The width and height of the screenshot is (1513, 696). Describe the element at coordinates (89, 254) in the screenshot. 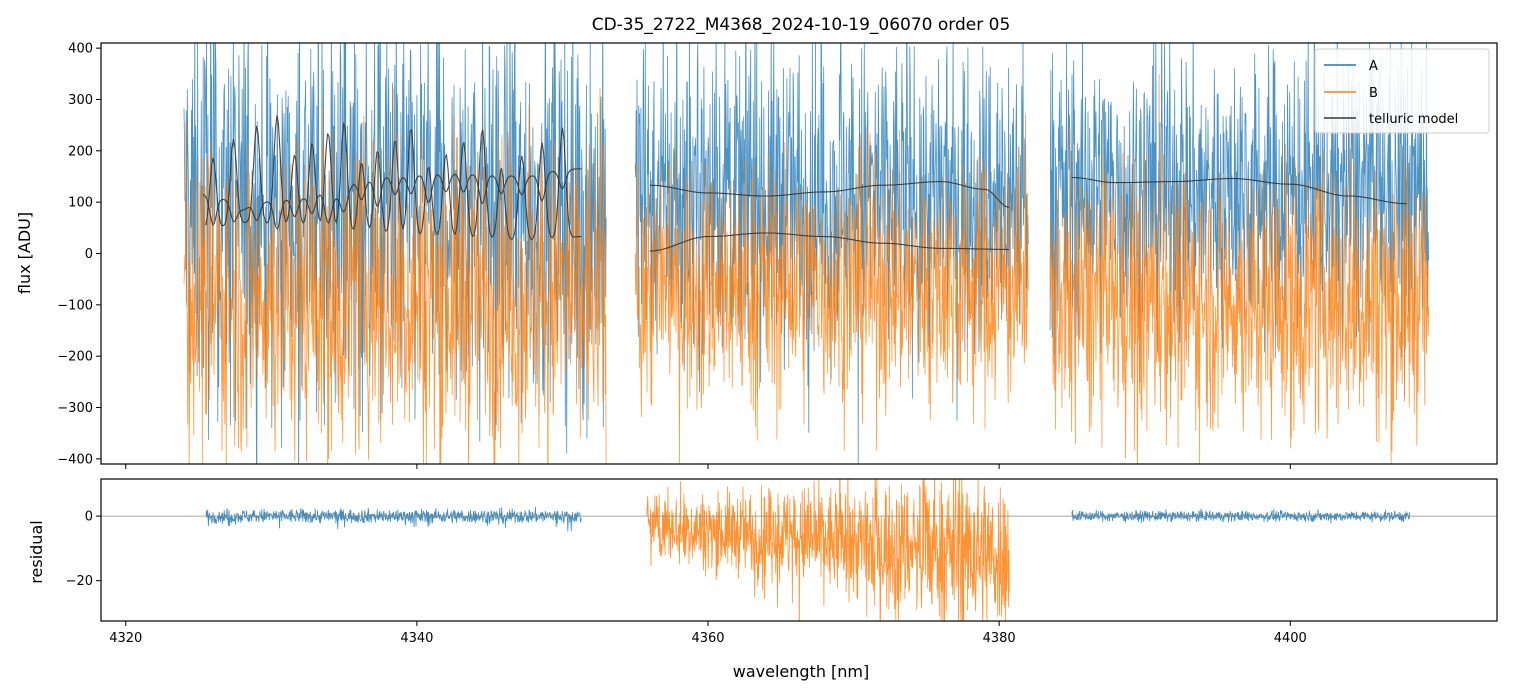

I see `flux-y-tick-label-4: 0` at that location.